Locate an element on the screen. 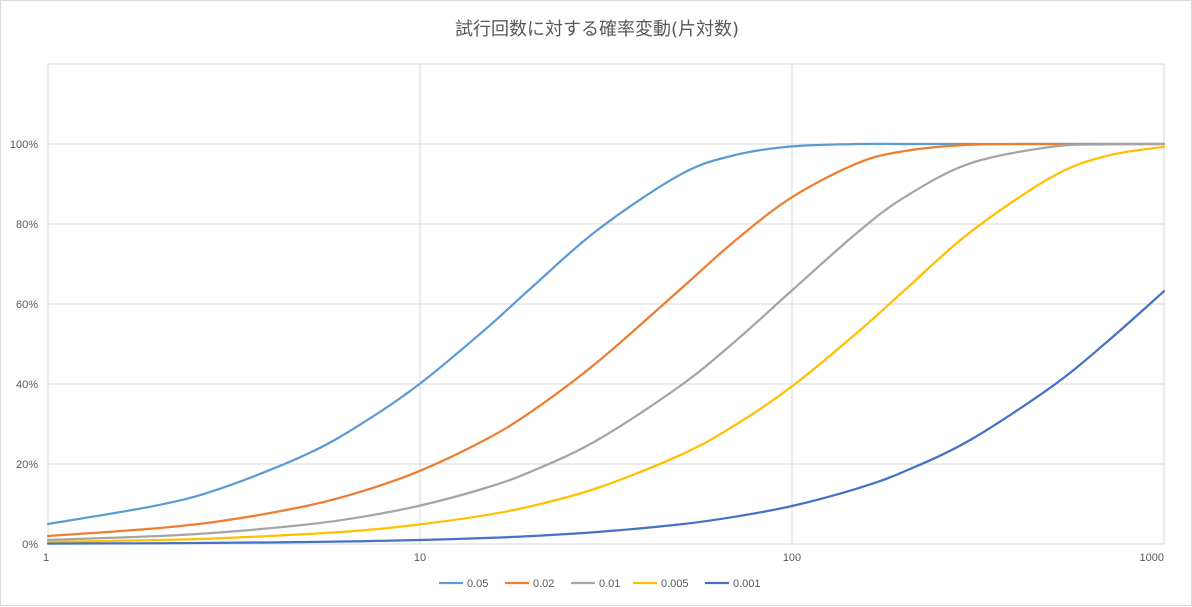 The image size is (1192, 607). y-tick-label: 60% is located at coordinates (27, 305).